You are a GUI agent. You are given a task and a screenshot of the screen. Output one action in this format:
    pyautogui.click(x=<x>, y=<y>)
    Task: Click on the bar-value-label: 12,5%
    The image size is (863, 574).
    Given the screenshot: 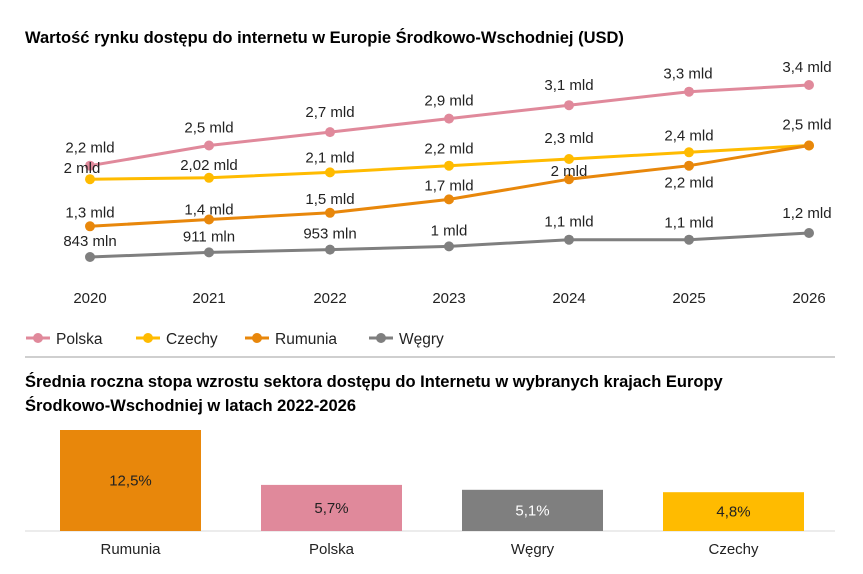 What is the action you would take?
    pyautogui.click(x=130, y=481)
    